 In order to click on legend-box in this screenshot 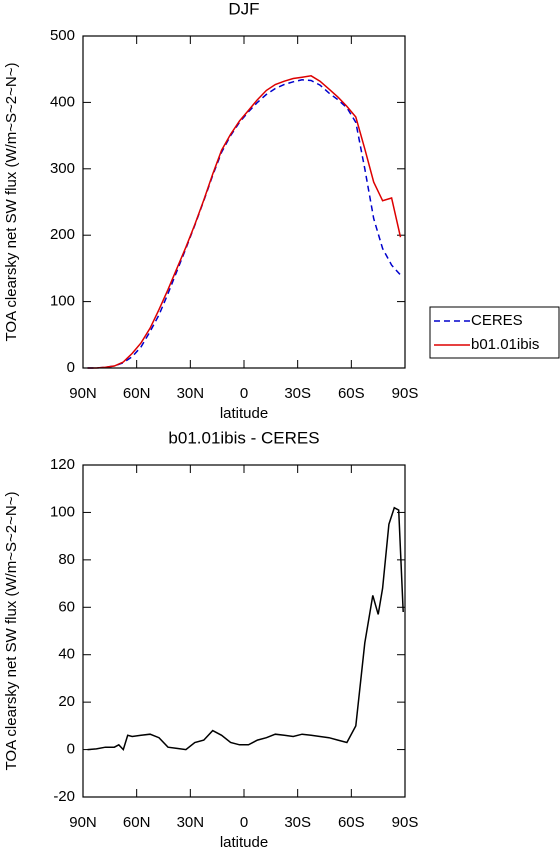, I will do `click(494, 332)`.